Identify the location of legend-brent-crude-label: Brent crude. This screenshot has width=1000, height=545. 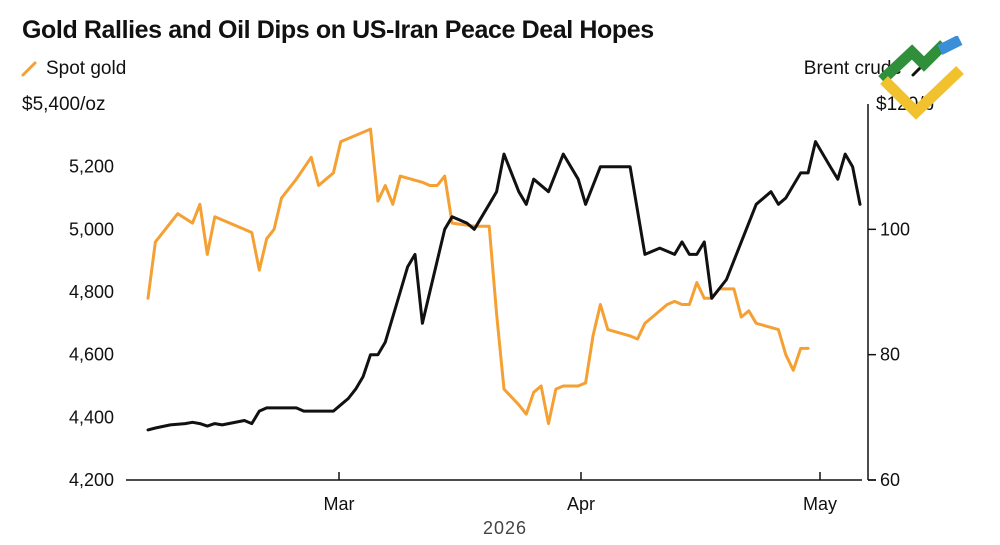
(852, 68).